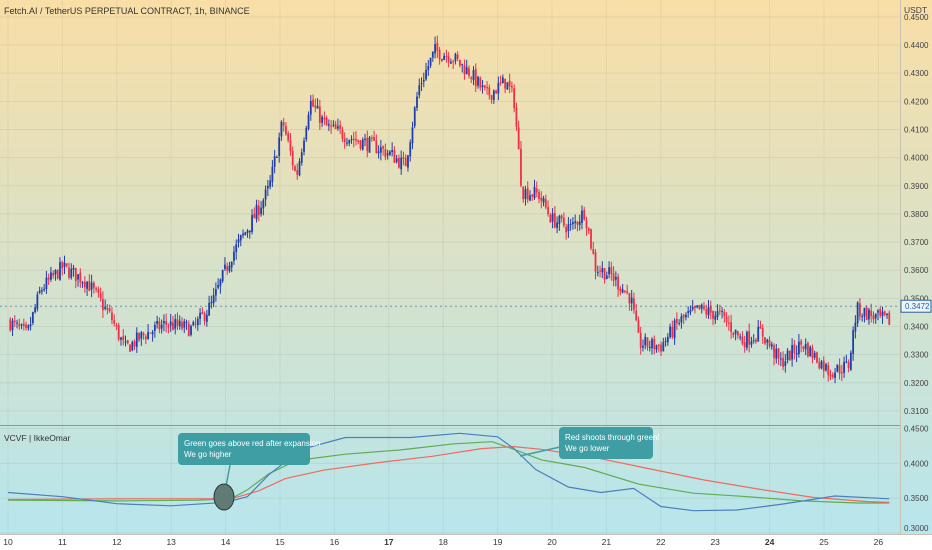  What do you see at coordinates (916, 383) in the screenshot?
I see `price-tick-label: 0.3200` at bounding box center [916, 383].